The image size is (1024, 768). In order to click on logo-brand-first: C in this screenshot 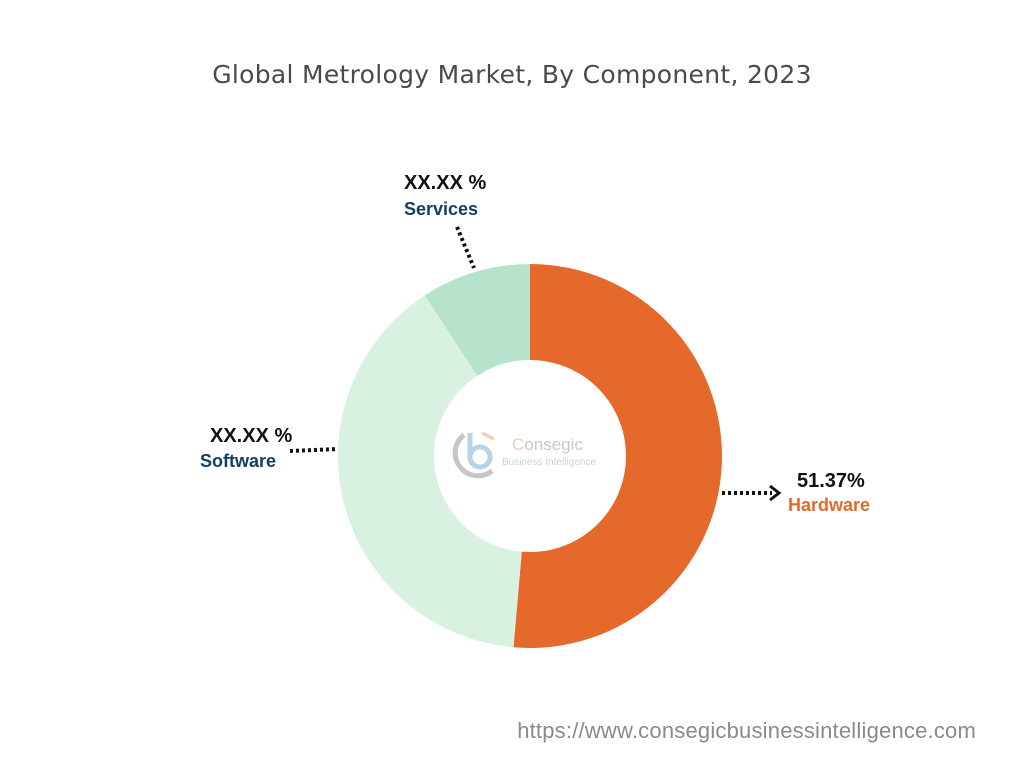, I will do `click(518, 444)`.